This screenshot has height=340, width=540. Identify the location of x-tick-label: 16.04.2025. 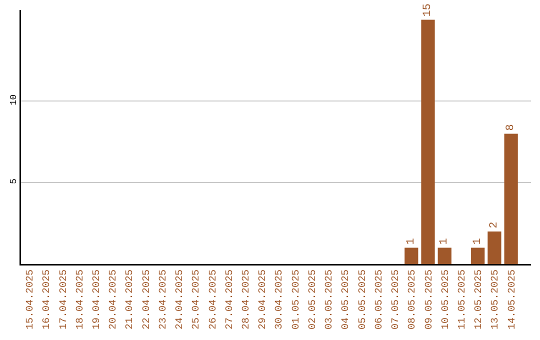
(48, 300).